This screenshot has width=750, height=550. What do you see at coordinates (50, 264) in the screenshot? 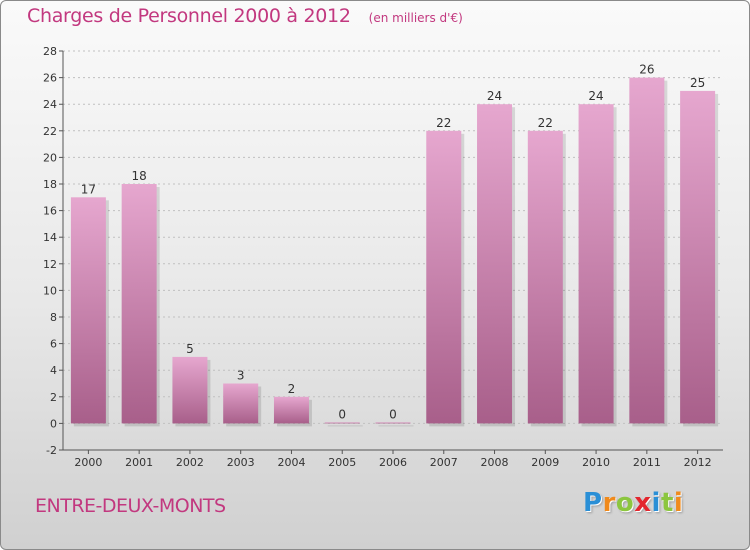
I see `y-tick-label: 12` at bounding box center [50, 264].